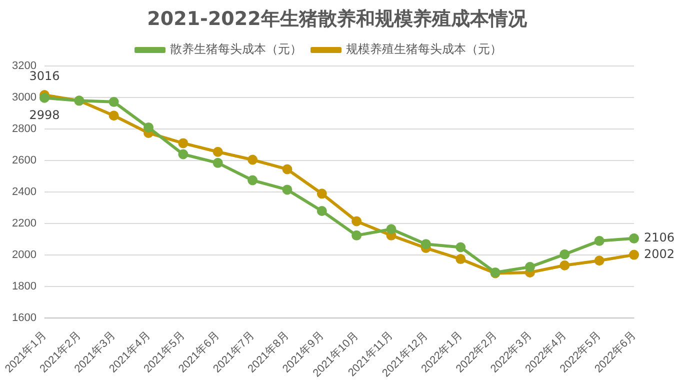  Describe the element at coordinates (659, 237) in the screenshot. I see `data-label: 2106` at that location.